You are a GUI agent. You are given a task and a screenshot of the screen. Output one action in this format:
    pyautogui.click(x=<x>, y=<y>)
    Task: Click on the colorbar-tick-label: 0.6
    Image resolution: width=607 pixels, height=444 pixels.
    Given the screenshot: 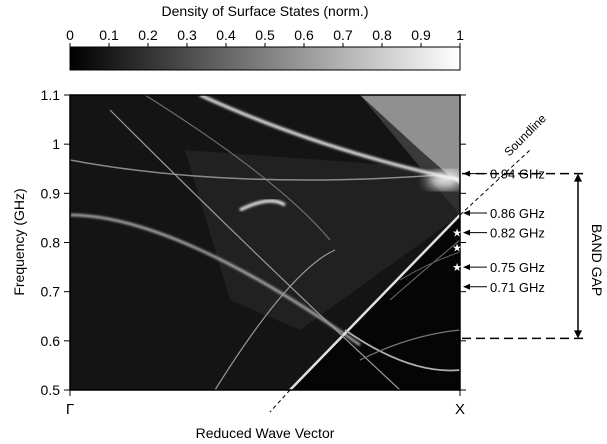 What is the action you would take?
    pyautogui.click(x=304, y=35)
    